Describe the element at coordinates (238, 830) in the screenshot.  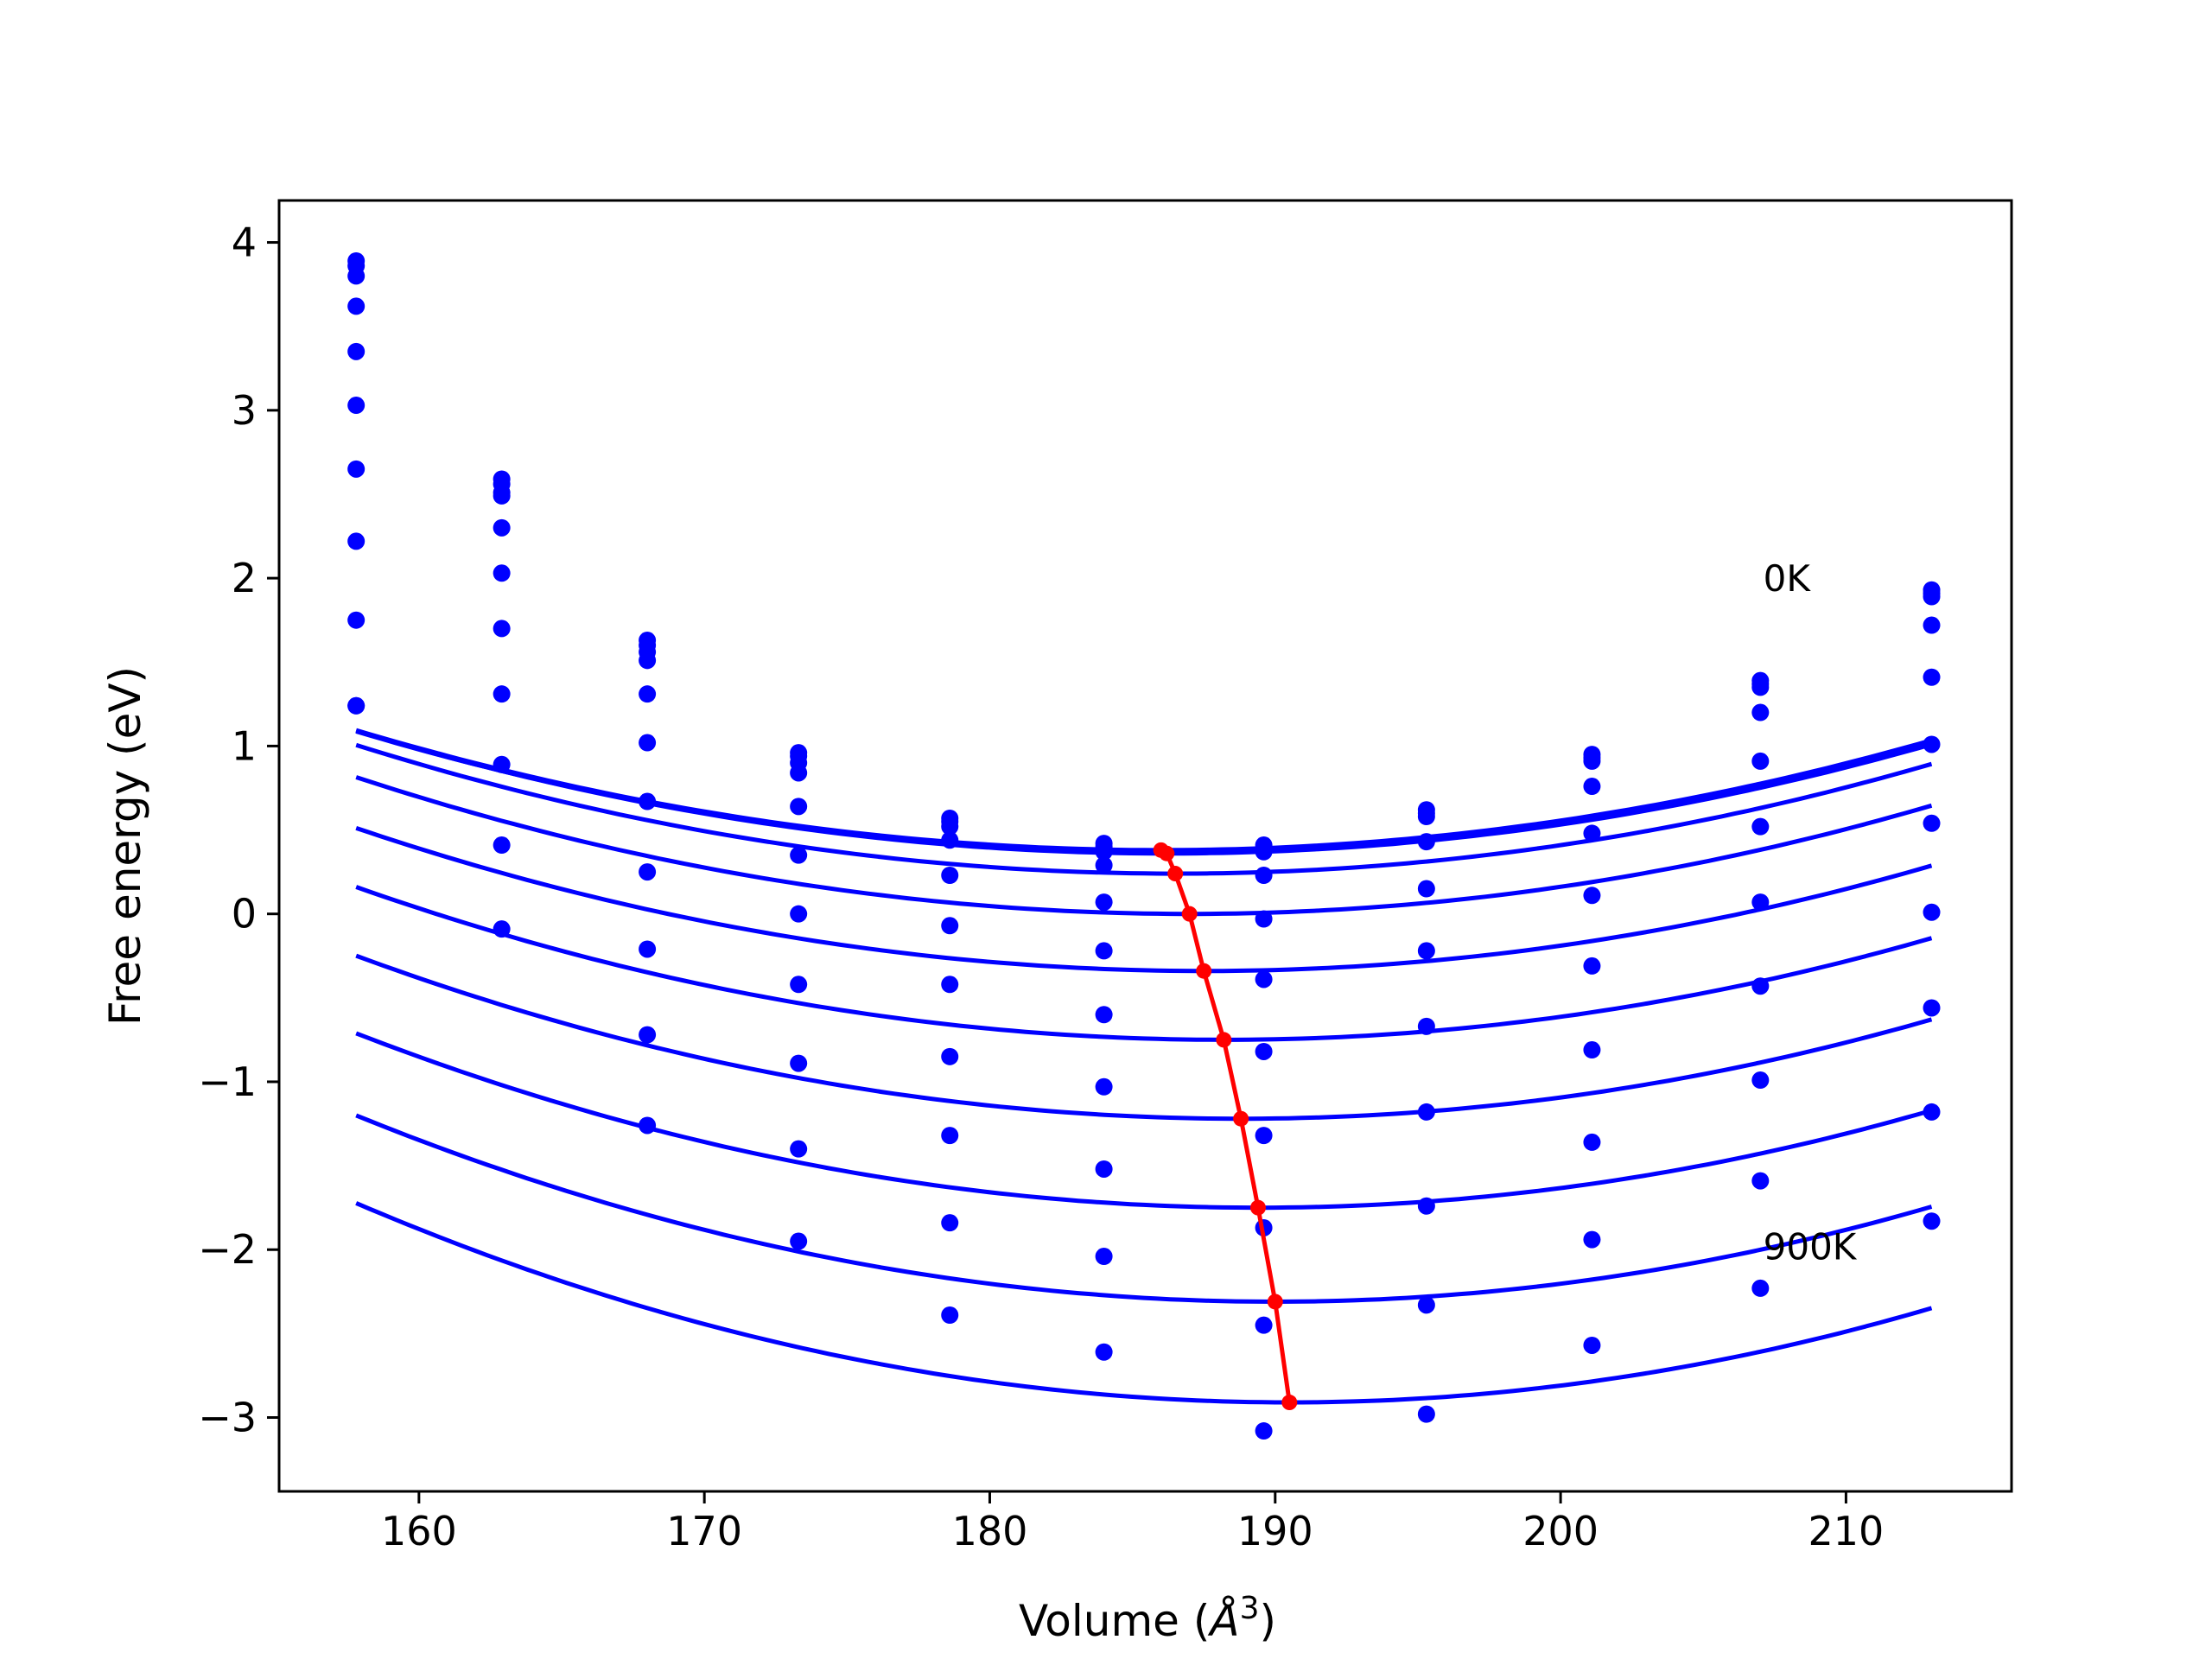
I see `y-axis-ticks: −3 −2 −1 0 1 2 3 4` at that location.